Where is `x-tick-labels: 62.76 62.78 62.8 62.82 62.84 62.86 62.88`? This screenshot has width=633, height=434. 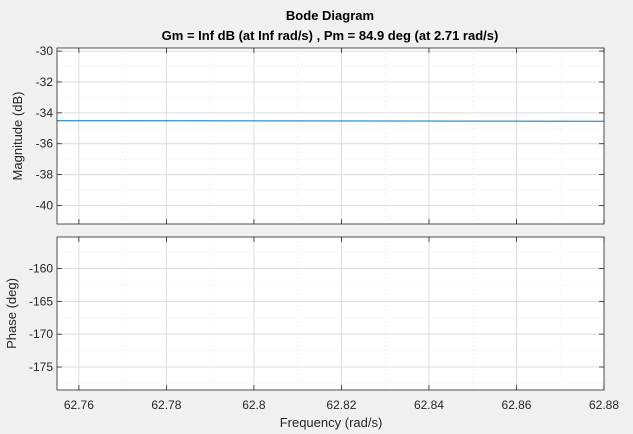 x-tick-labels: 62.76 62.78 62.8 62.82 62.84 62.86 62.88 is located at coordinates (341, 405).